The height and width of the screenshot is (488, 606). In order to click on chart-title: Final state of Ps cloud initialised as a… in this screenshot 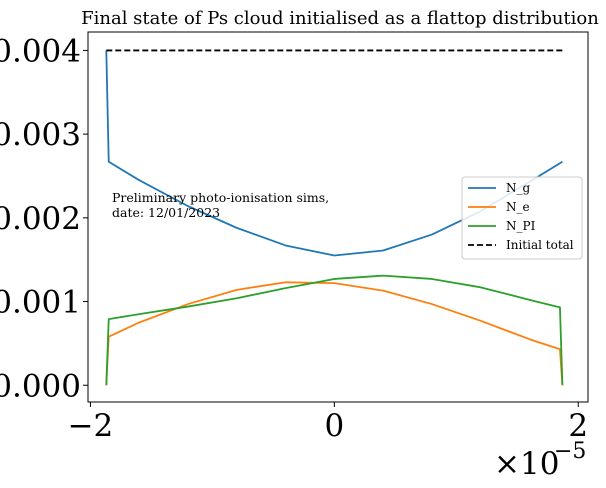, I will do `click(340, 18)`.